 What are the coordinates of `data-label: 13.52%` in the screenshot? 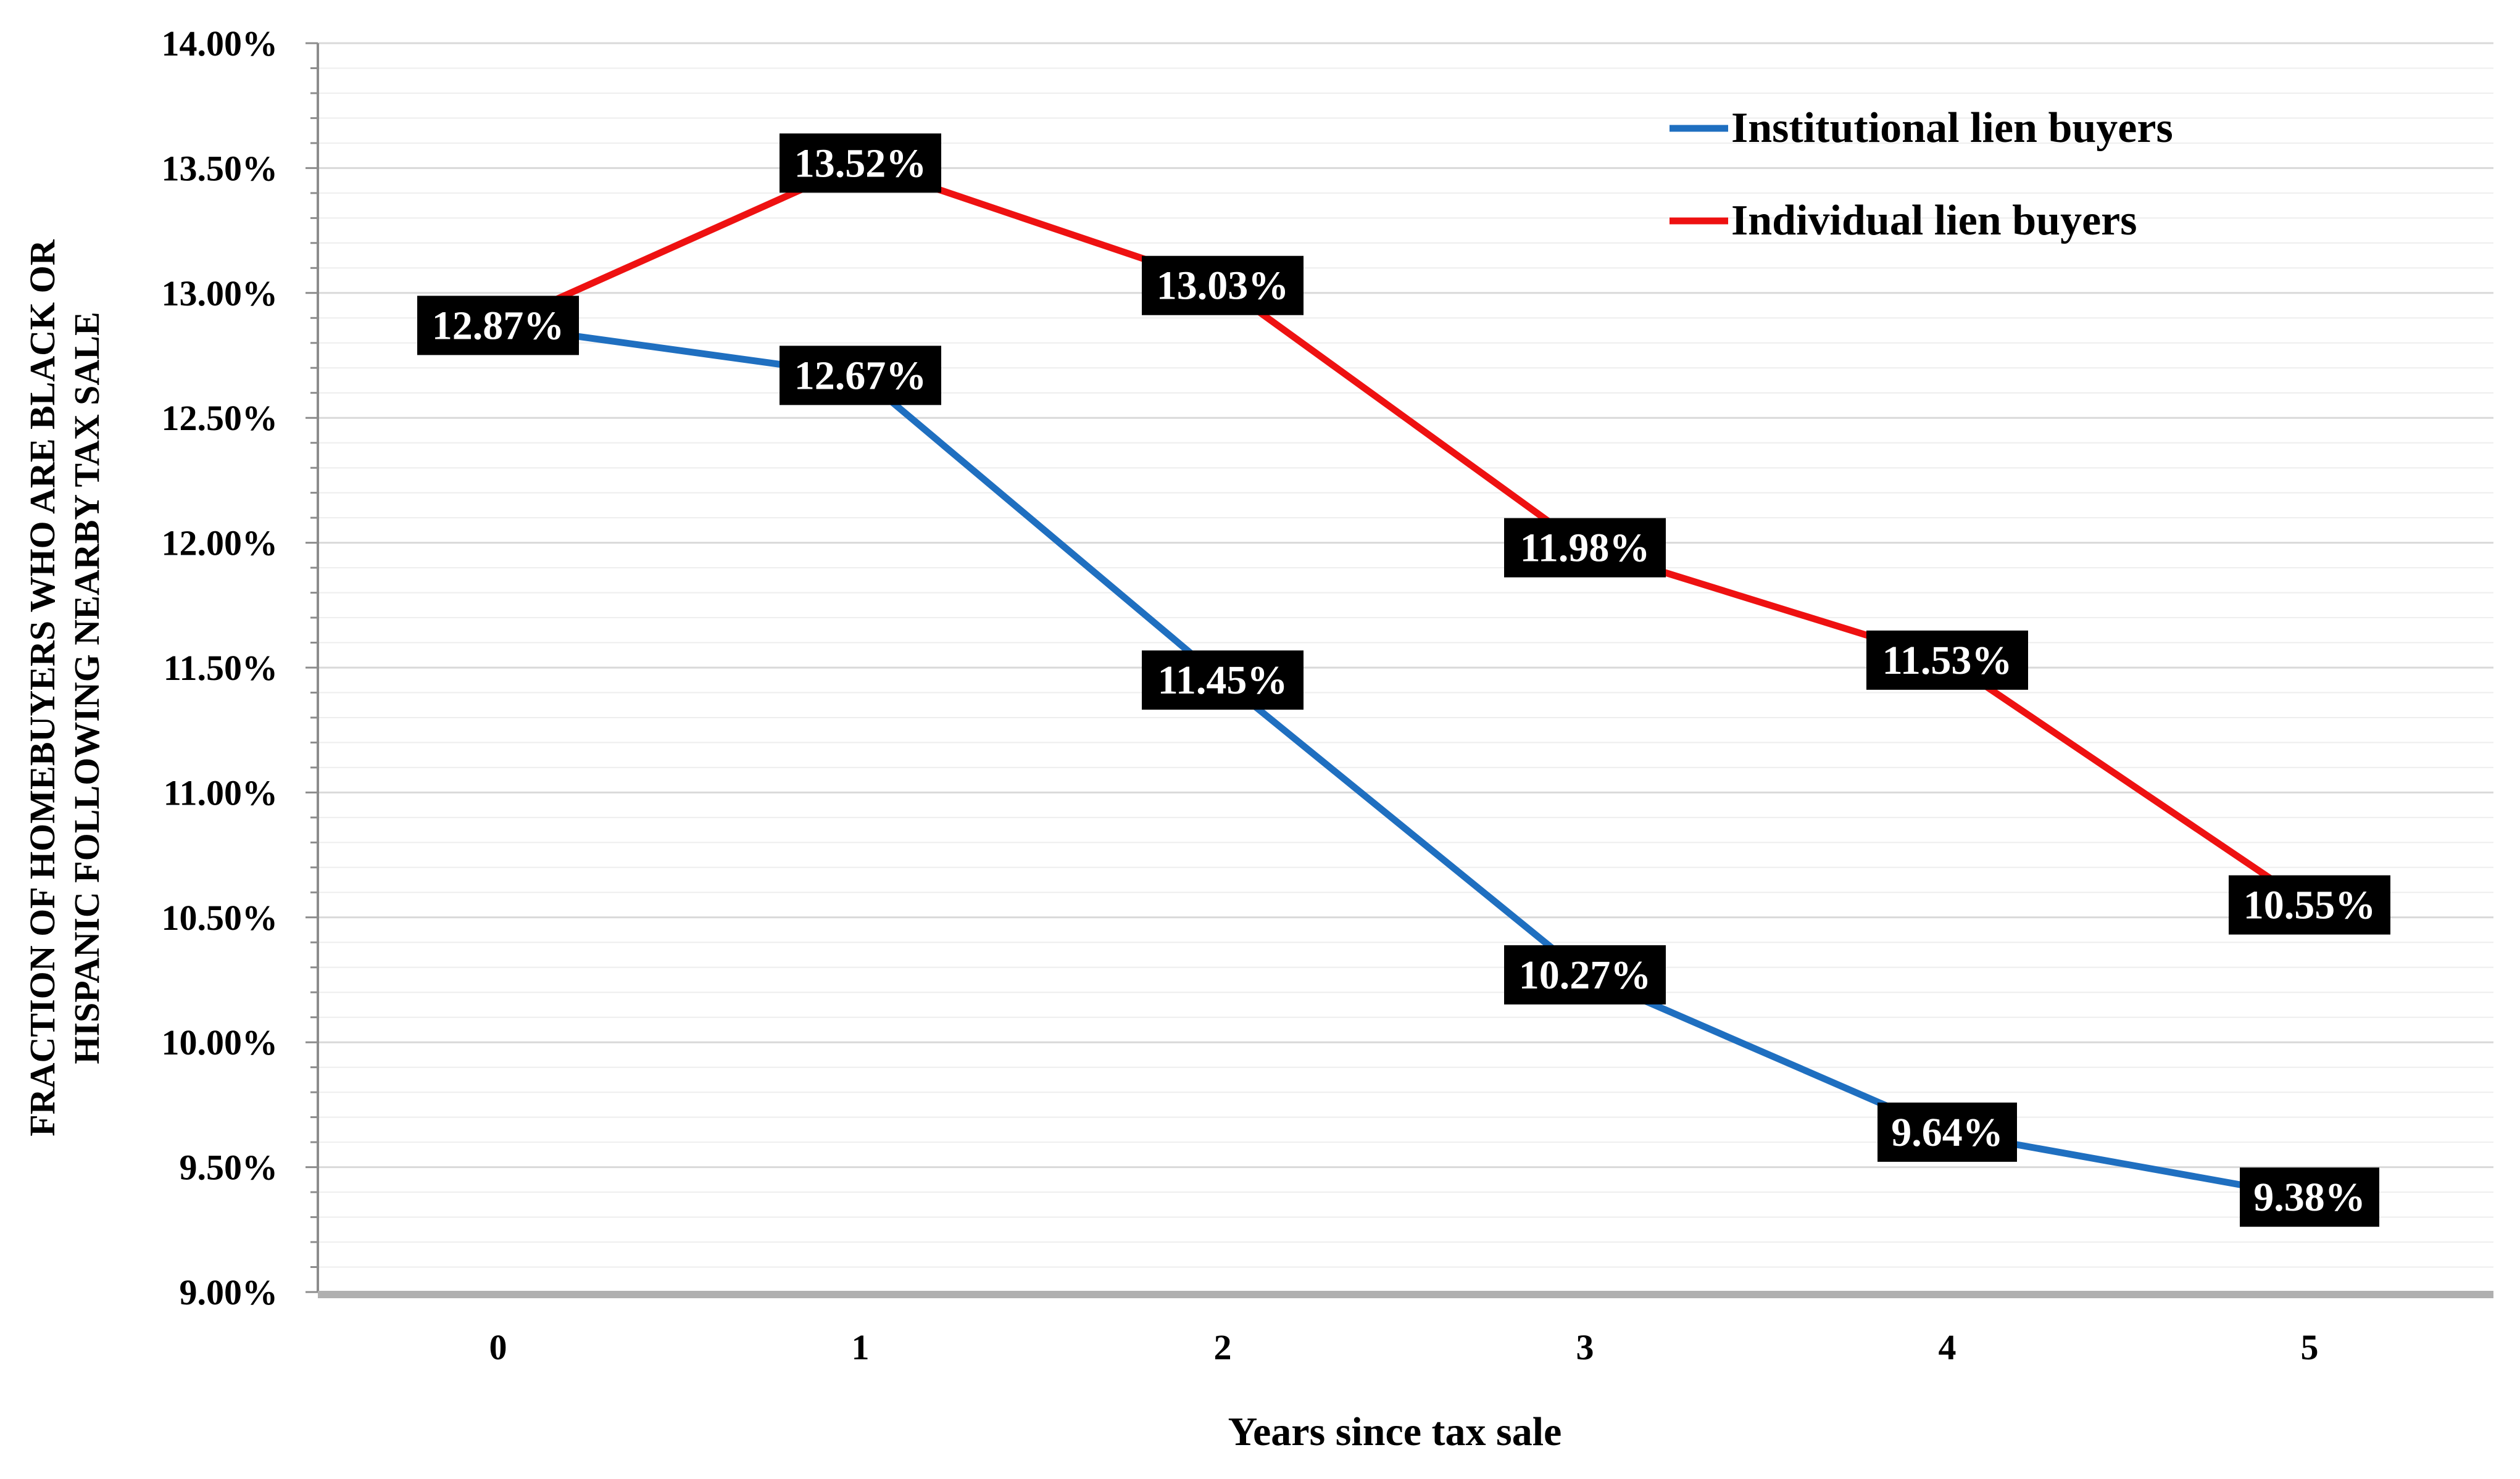 It's located at (860, 163).